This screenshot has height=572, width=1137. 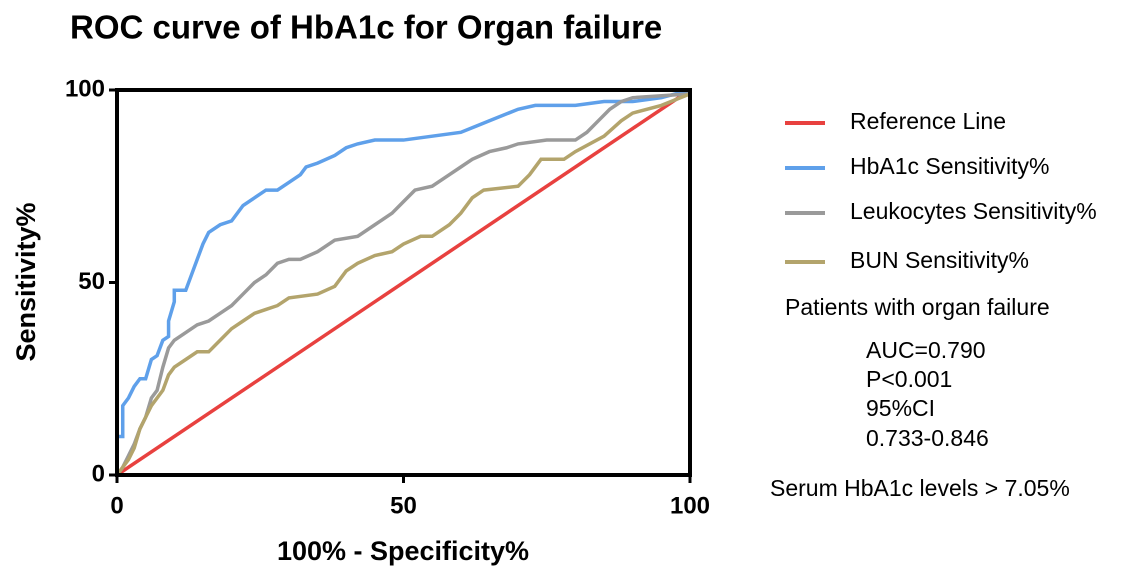 What do you see at coordinates (98, 473) in the screenshot?
I see `y-tick-label: 0` at bounding box center [98, 473].